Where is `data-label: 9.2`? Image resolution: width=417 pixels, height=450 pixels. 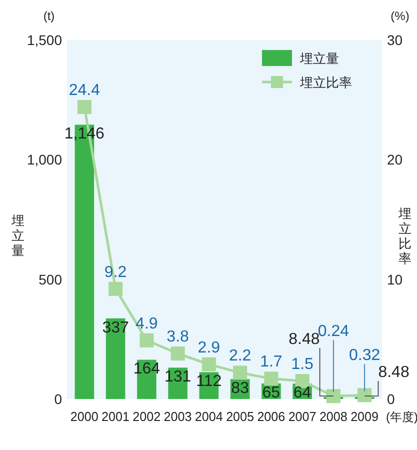 data-label: 9.2 is located at coordinates (115, 272).